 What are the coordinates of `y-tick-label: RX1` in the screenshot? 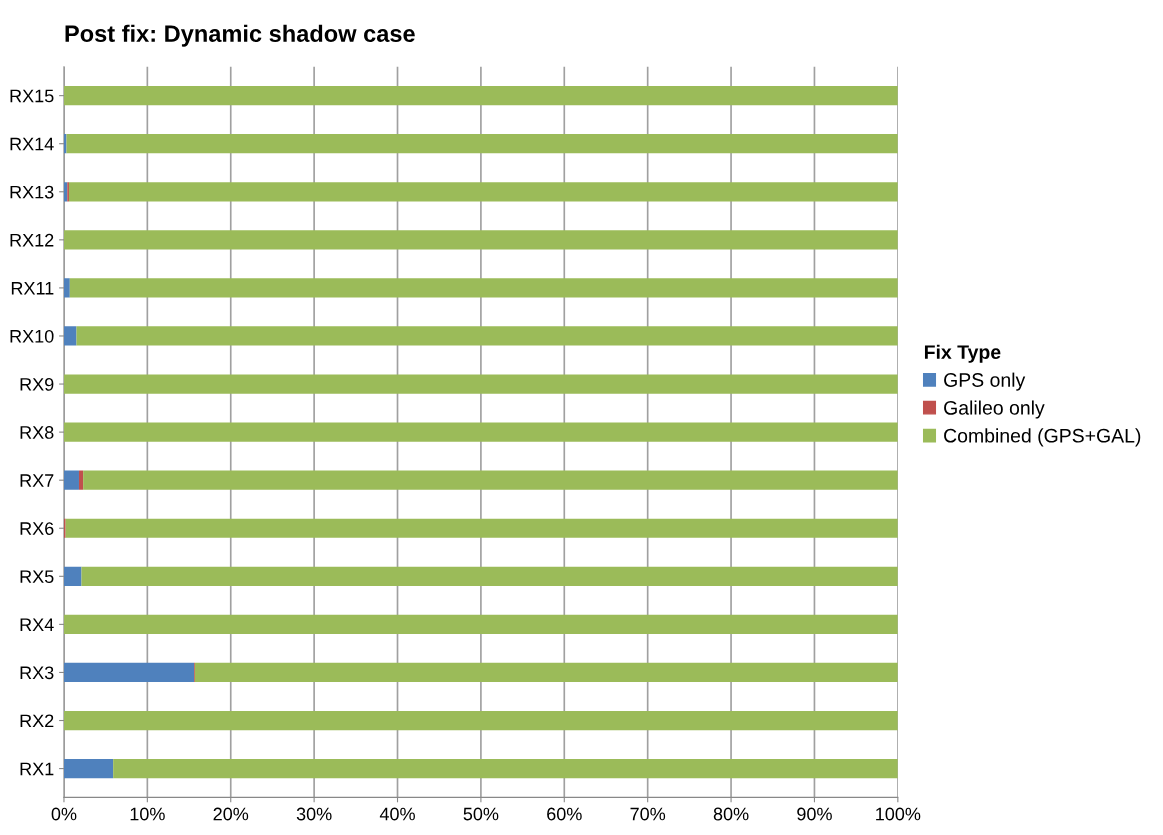 It's located at (37, 769).